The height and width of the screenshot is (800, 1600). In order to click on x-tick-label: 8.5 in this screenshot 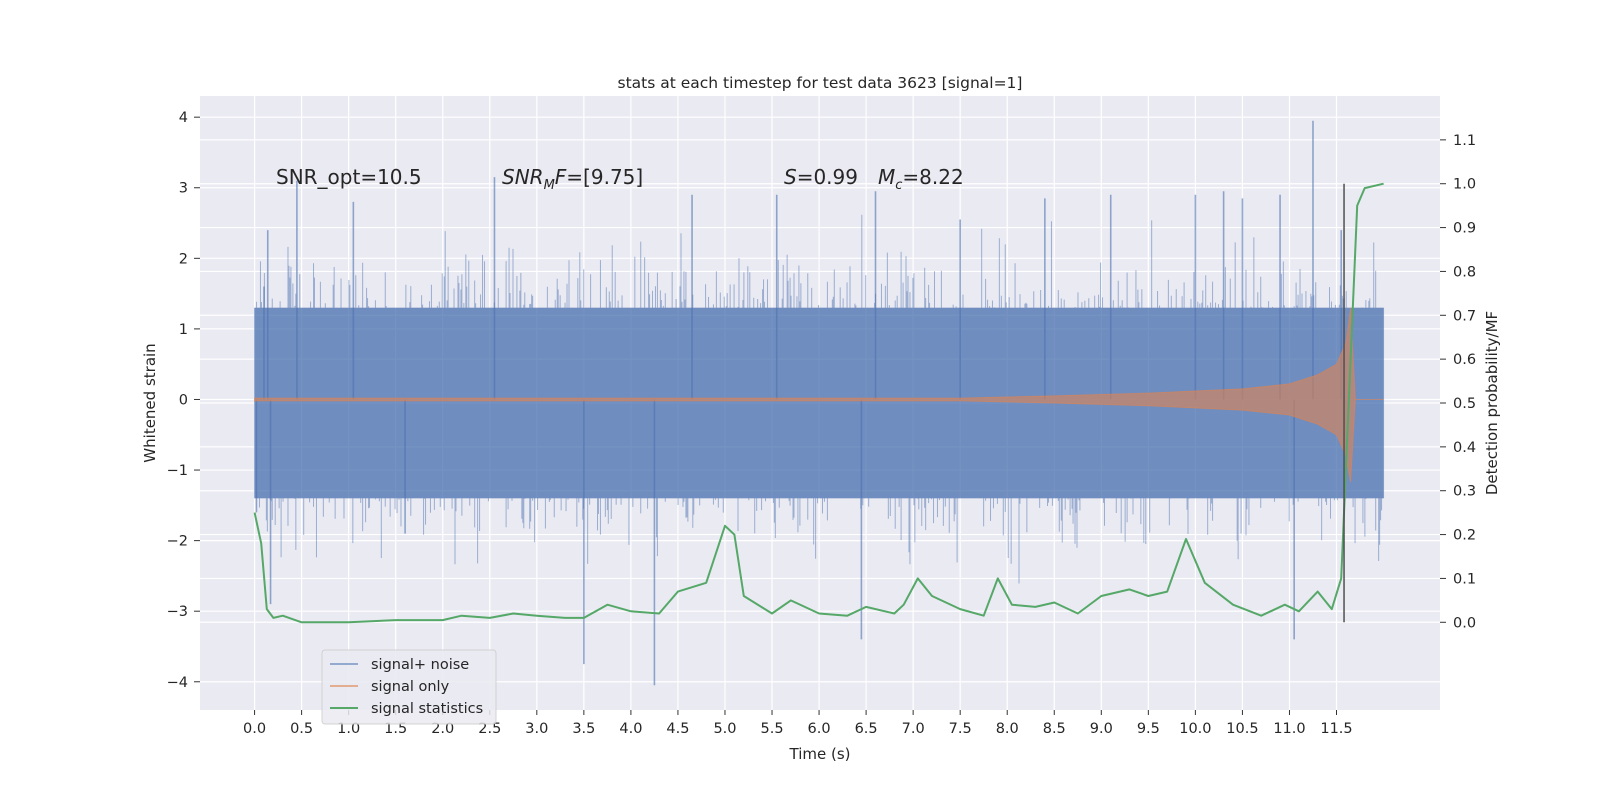, I will do `click(1054, 729)`.